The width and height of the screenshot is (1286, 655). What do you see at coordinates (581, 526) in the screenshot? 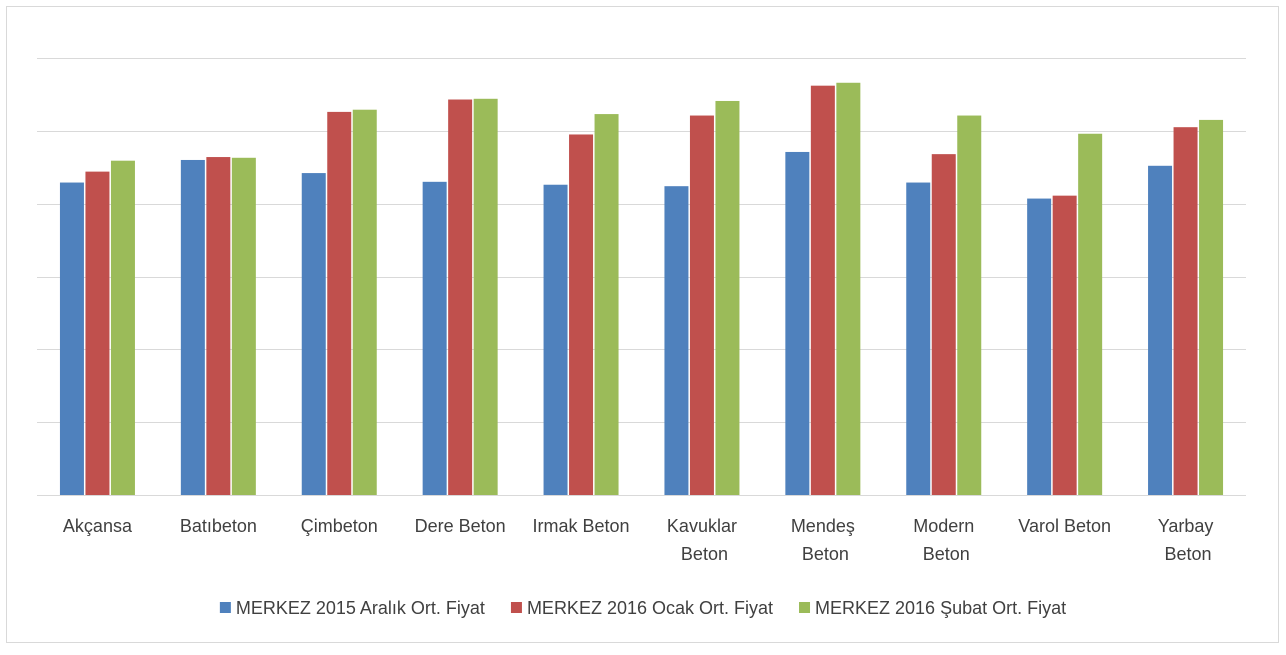
I see `x-tick-label: Irmak Beton` at bounding box center [581, 526].